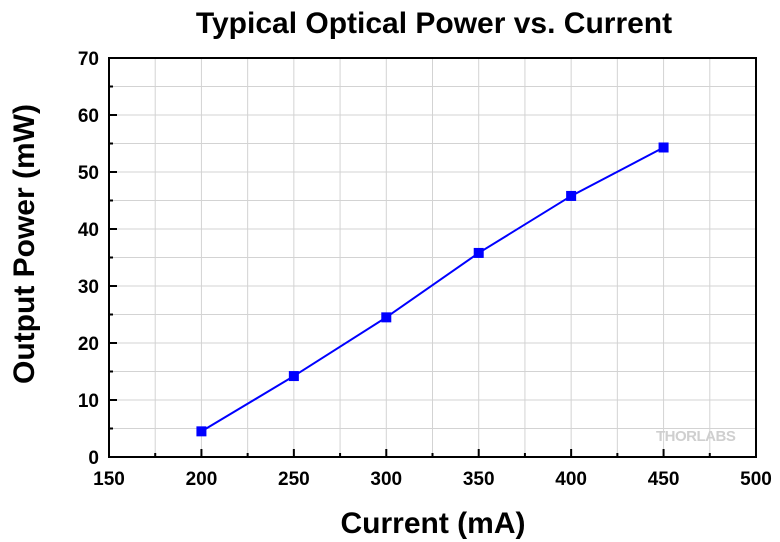 This screenshot has height=542, width=780. Describe the element at coordinates (664, 479) in the screenshot. I see `x-tick-label: 450` at that location.